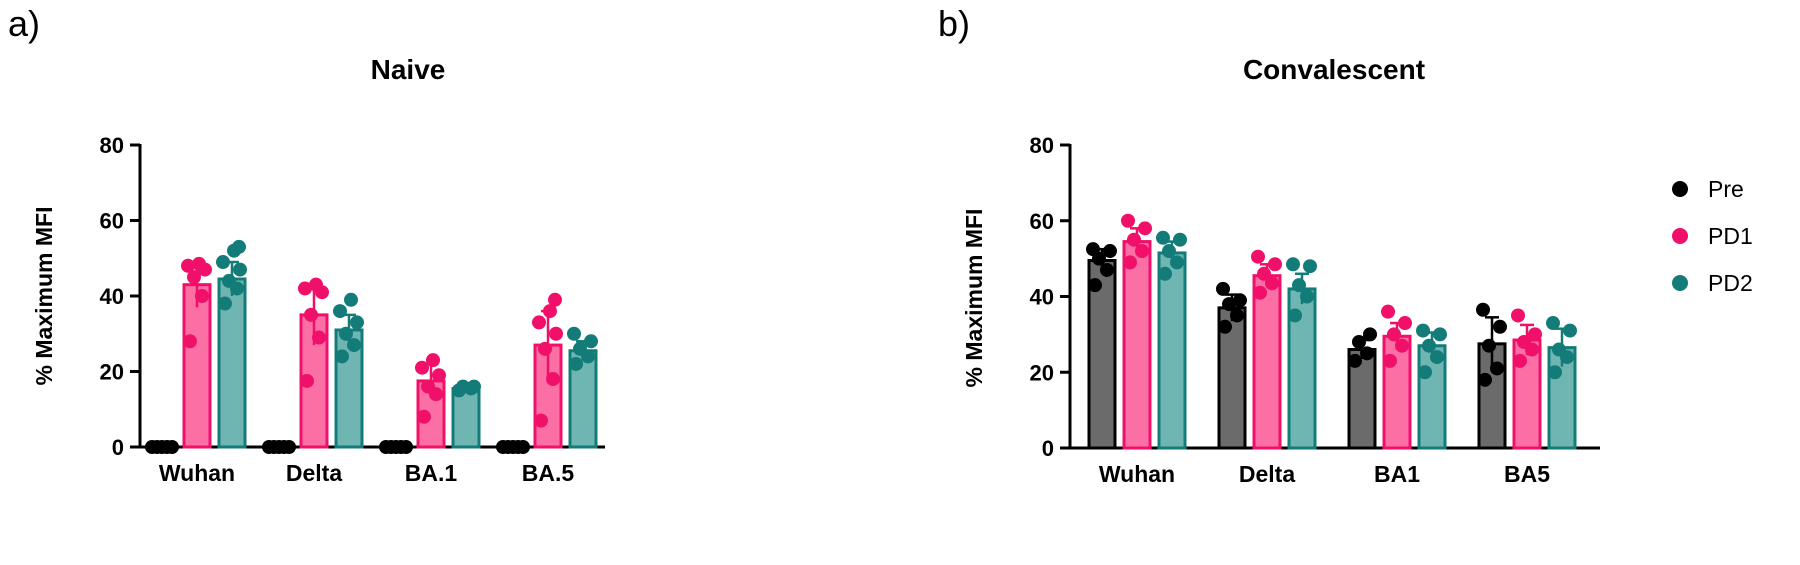 The image size is (1800, 565). What do you see at coordinates (289, 447) in the screenshot?
I see `panel-a-delta-pre-point` at bounding box center [289, 447].